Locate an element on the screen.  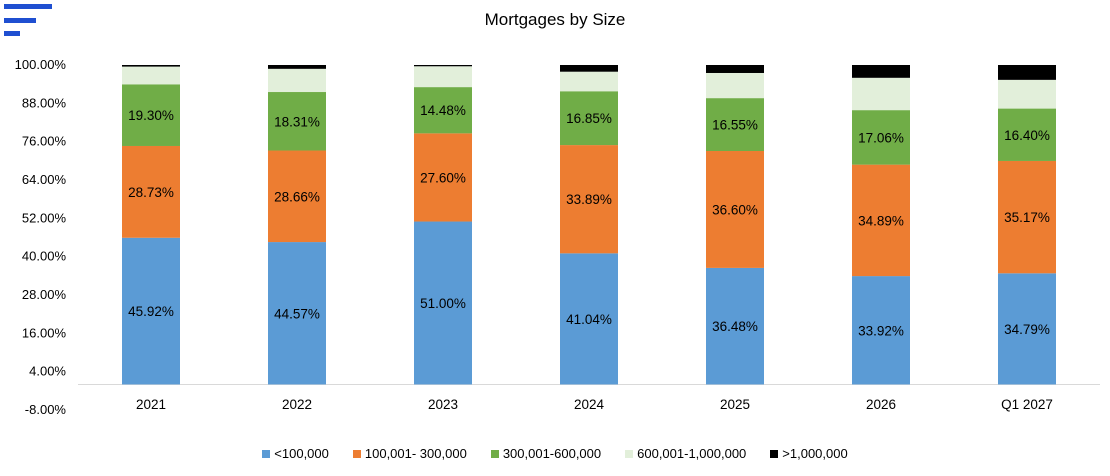
legend-label: <100,000 is located at coordinates (301, 453).